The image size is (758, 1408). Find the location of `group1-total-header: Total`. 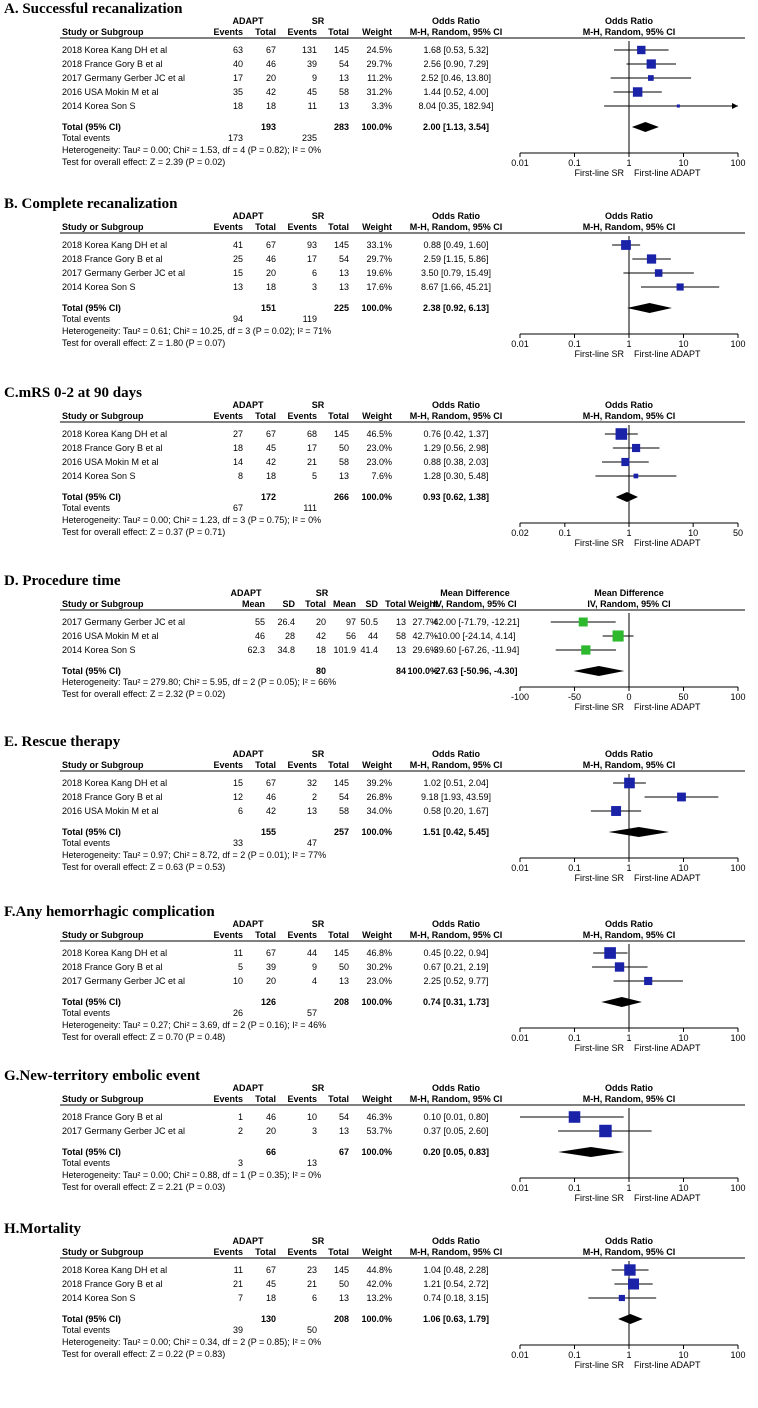

group1-total-header: Total is located at coordinates (315, 604).